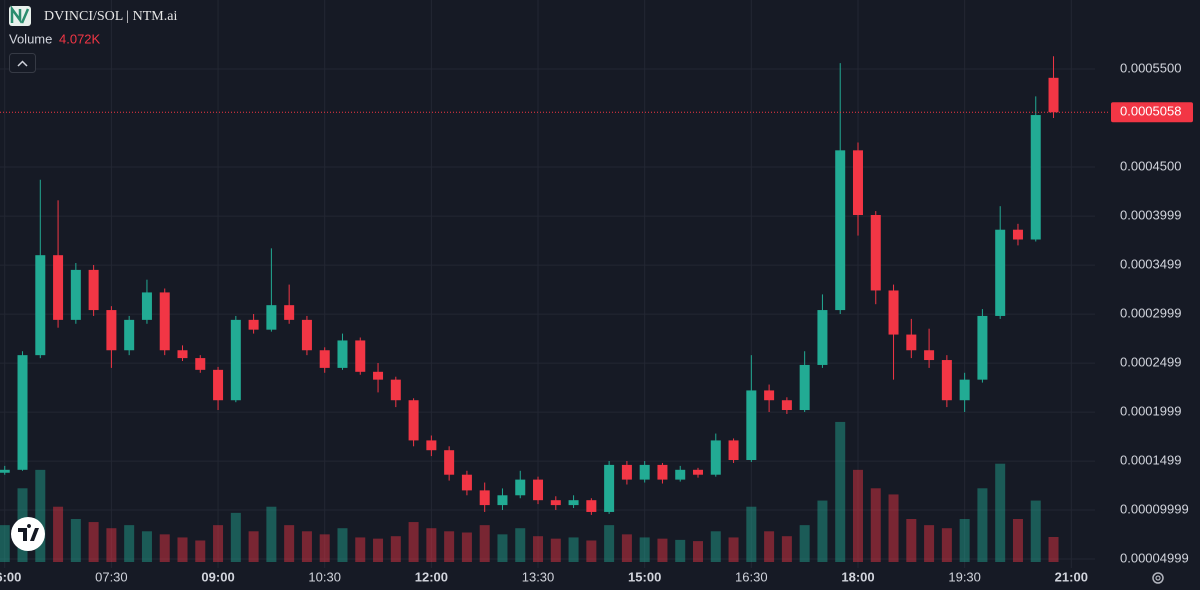  What do you see at coordinates (1158, 578) in the screenshot?
I see `settings-button` at bounding box center [1158, 578].